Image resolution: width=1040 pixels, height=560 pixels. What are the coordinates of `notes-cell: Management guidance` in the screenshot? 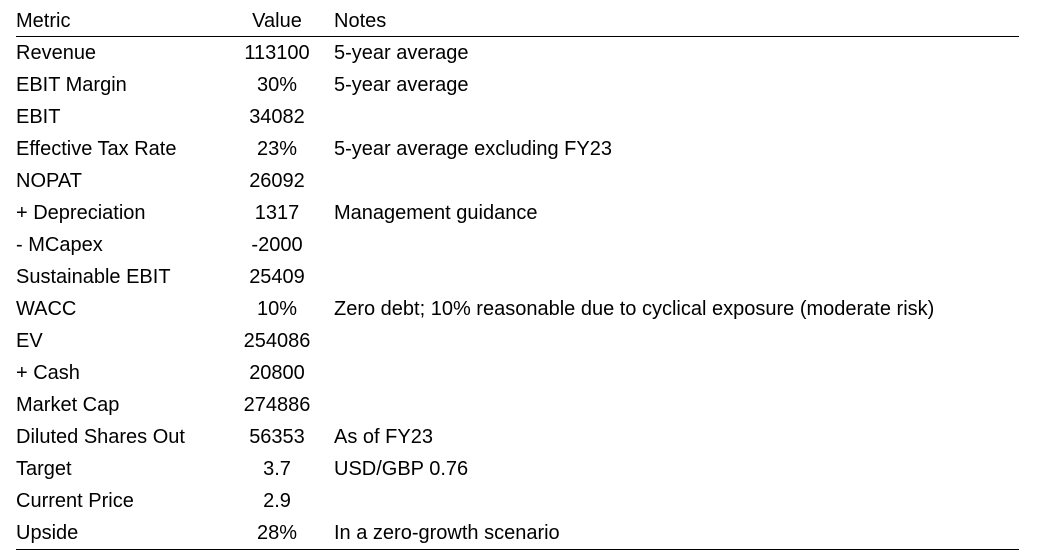 It's located at (436, 212).